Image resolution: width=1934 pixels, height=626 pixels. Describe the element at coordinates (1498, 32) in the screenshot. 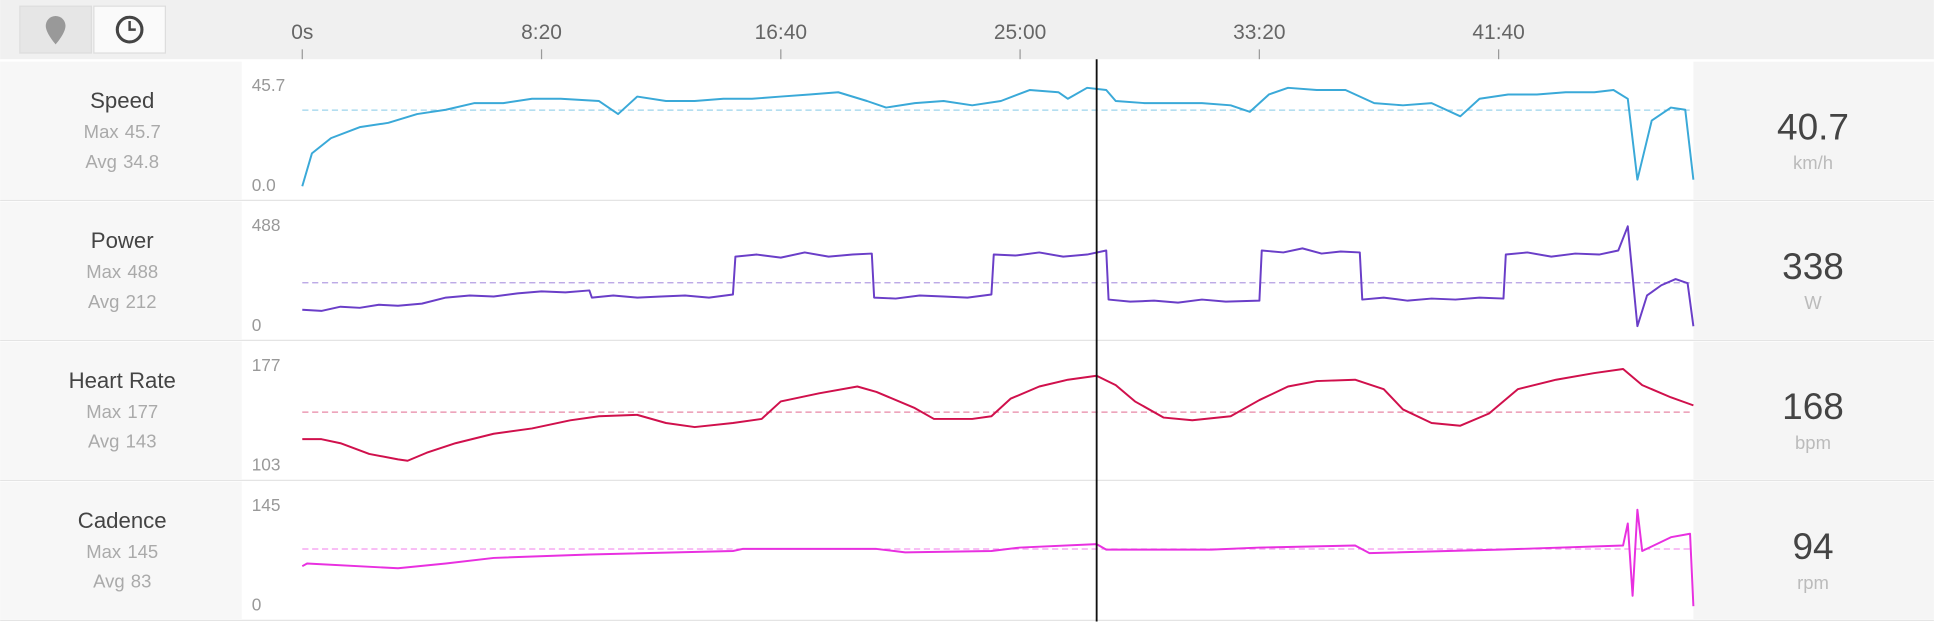

I see `x-tick-label: 41:40` at that location.